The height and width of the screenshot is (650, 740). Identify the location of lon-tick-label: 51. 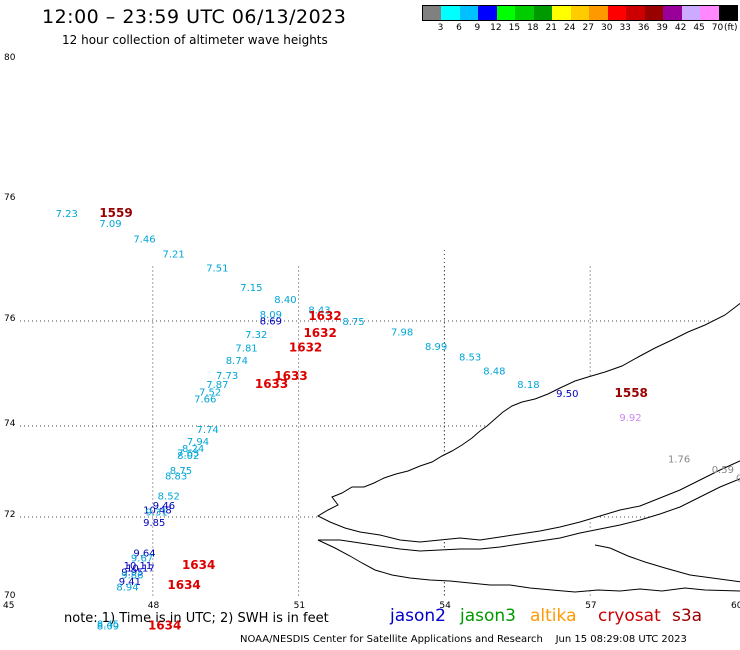
(299, 606).